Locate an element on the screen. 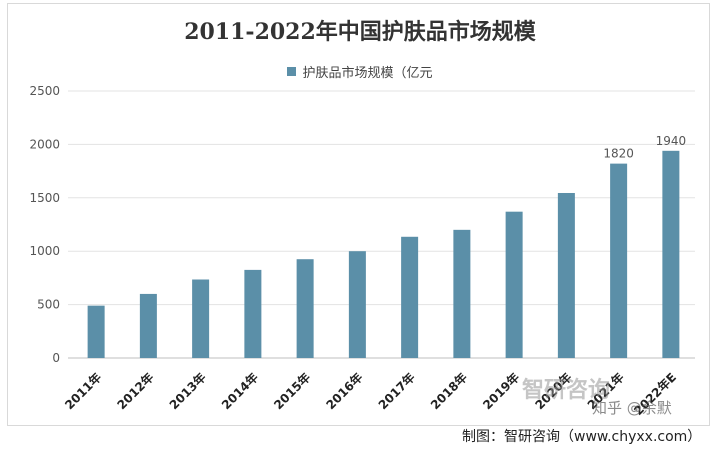 This screenshot has height=449, width=720. x-tick-label: 2013年 is located at coordinates (187, 391).